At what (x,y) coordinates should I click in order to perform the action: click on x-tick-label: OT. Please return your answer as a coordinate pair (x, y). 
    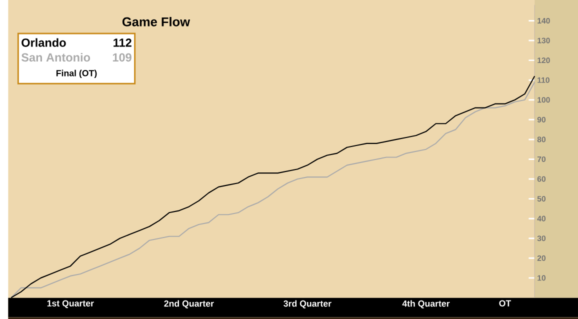
    Looking at the image, I should click on (505, 303).